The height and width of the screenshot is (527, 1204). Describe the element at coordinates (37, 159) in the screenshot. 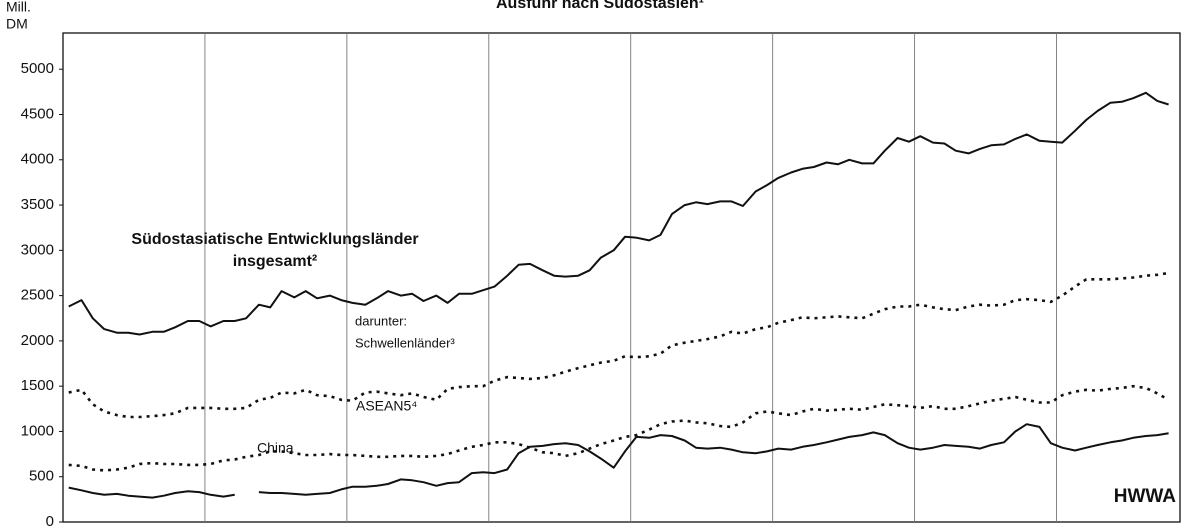

I see `y-tick-label: 4000` at that location.